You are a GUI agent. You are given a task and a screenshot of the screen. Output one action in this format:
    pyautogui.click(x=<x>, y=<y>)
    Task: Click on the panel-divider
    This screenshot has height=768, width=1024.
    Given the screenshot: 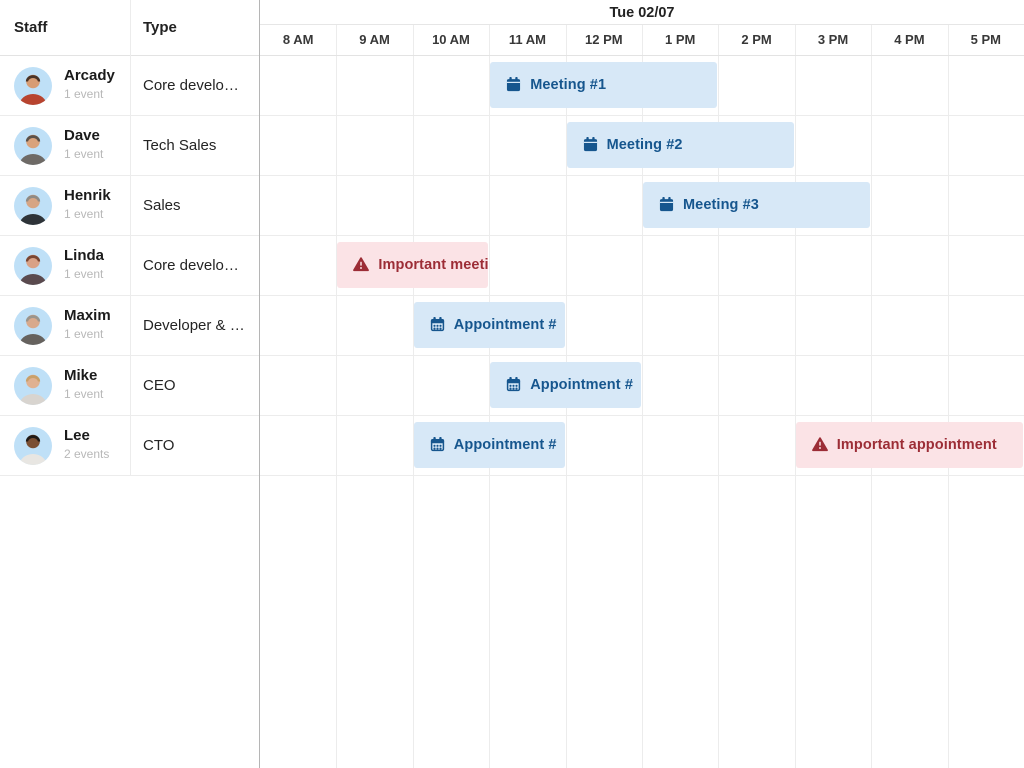 What is the action you would take?
    pyautogui.click(x=259, y=384)
    